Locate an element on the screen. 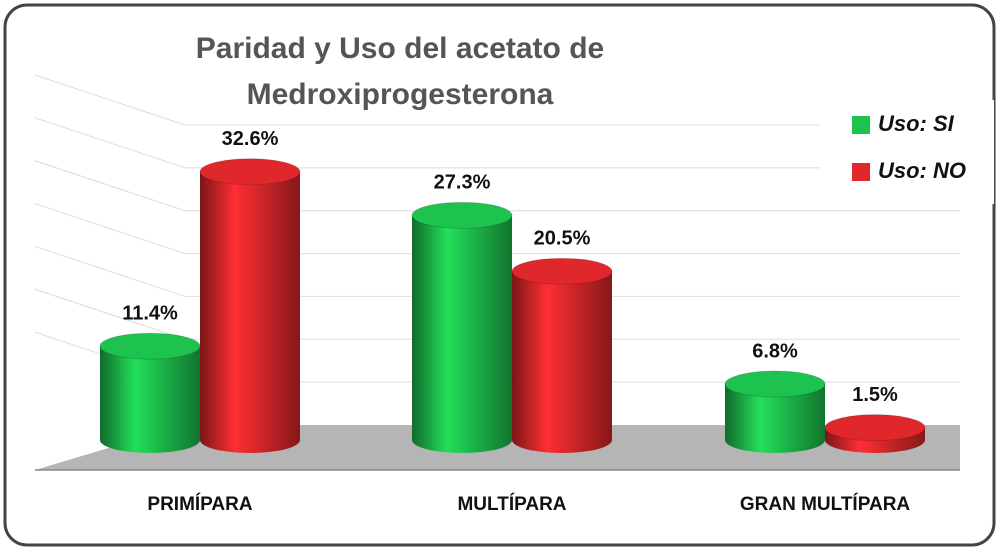 This screenshot has width=1000, height=556. x-tick-label: GRAN MULTÍPARA is located at coordinates (825, 504).